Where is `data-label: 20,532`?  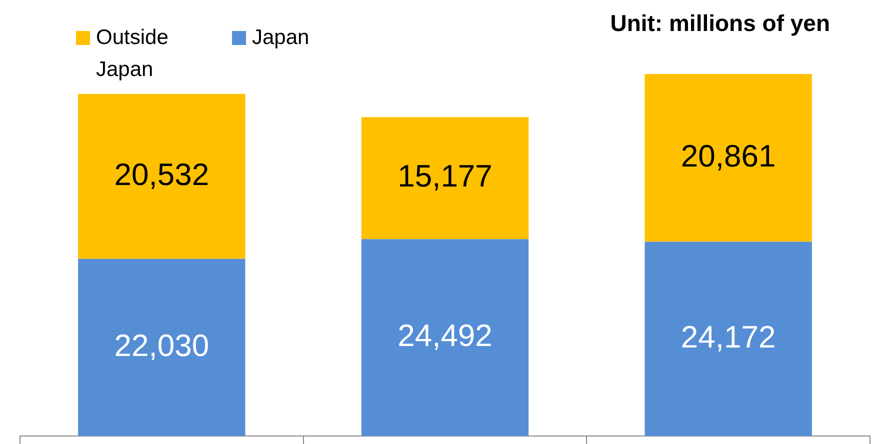
data-label: 20,532 is located at coordinates (162, 174).